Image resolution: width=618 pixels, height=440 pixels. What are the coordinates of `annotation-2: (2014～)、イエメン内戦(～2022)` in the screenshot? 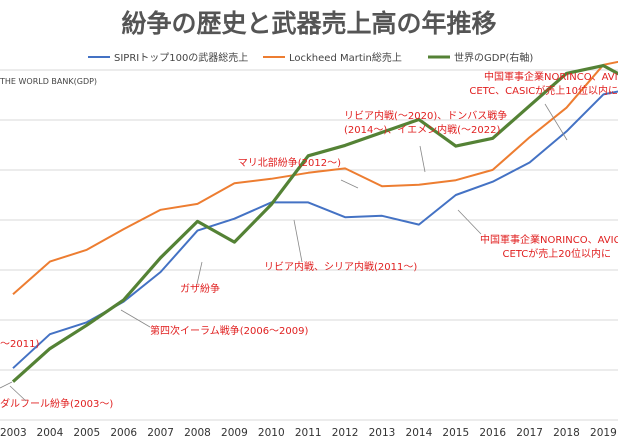 It's located at (422, 129).